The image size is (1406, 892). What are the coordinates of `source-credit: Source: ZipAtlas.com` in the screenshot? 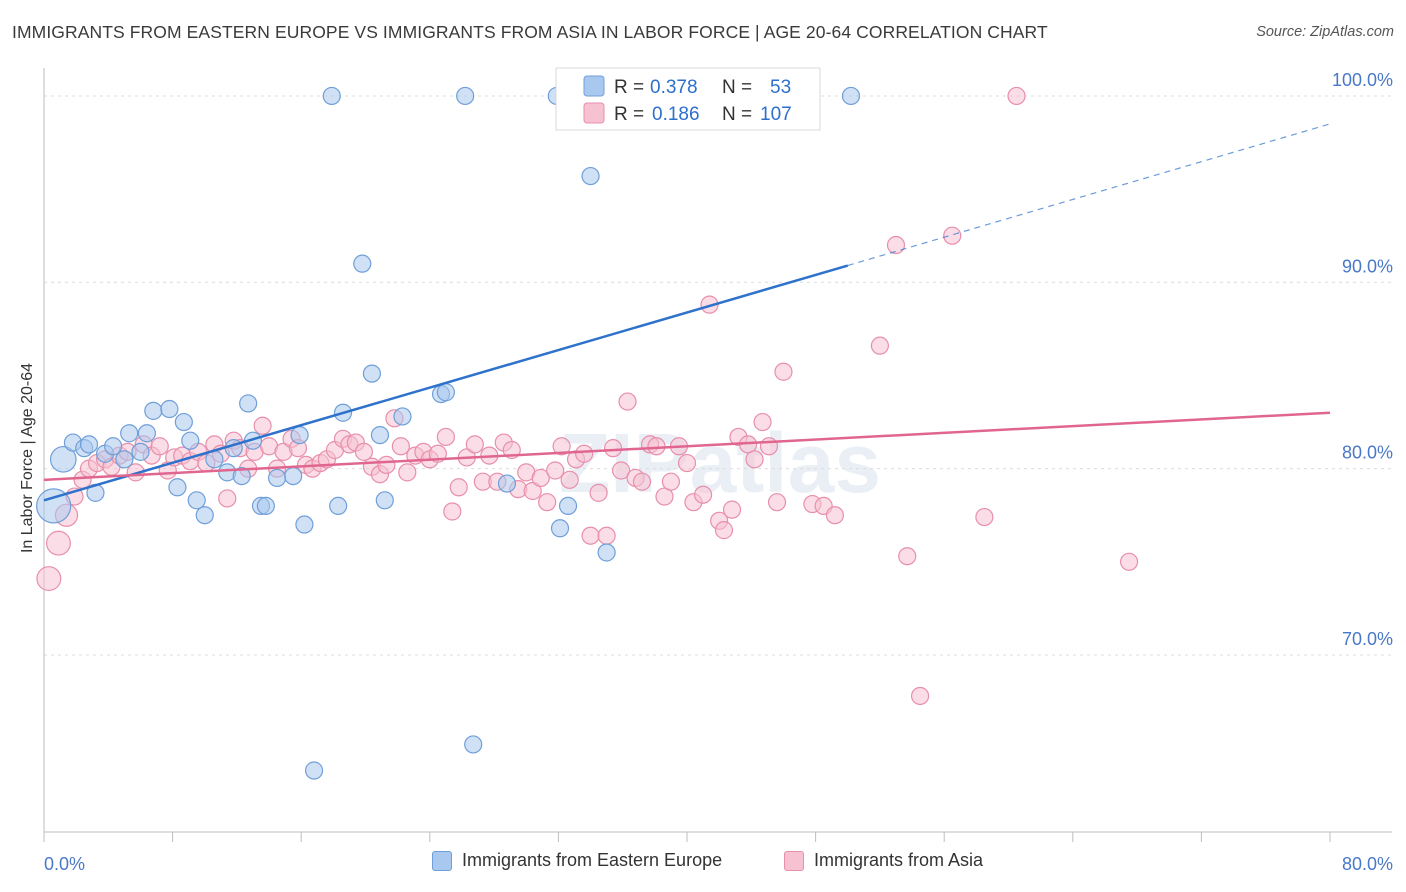 It's located at (1325, 32).